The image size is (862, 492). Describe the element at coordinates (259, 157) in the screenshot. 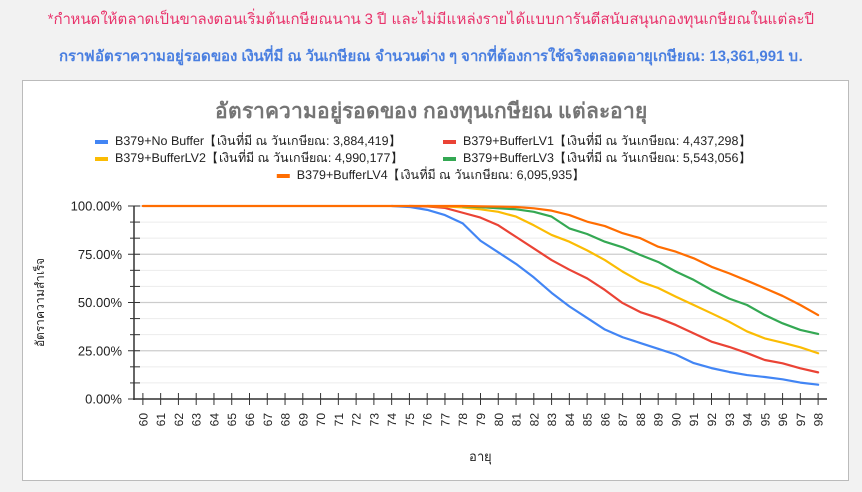

I see `legend-label: B379+BufferLV2【เงินที่มี ณ วันเกษียณ: 4,990,177】` at that location.